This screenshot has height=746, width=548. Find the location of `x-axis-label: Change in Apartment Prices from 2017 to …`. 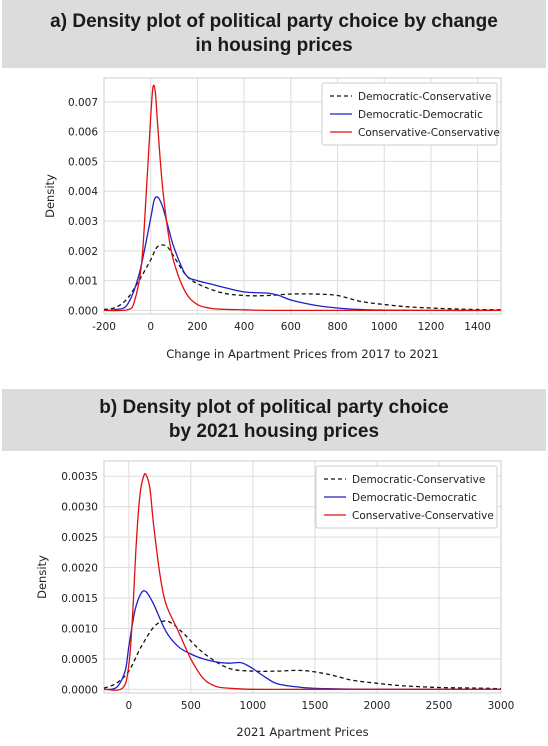

x-axis-label: Change in Apartment Prices from 2017 to … is located at coordinates (302, 354).